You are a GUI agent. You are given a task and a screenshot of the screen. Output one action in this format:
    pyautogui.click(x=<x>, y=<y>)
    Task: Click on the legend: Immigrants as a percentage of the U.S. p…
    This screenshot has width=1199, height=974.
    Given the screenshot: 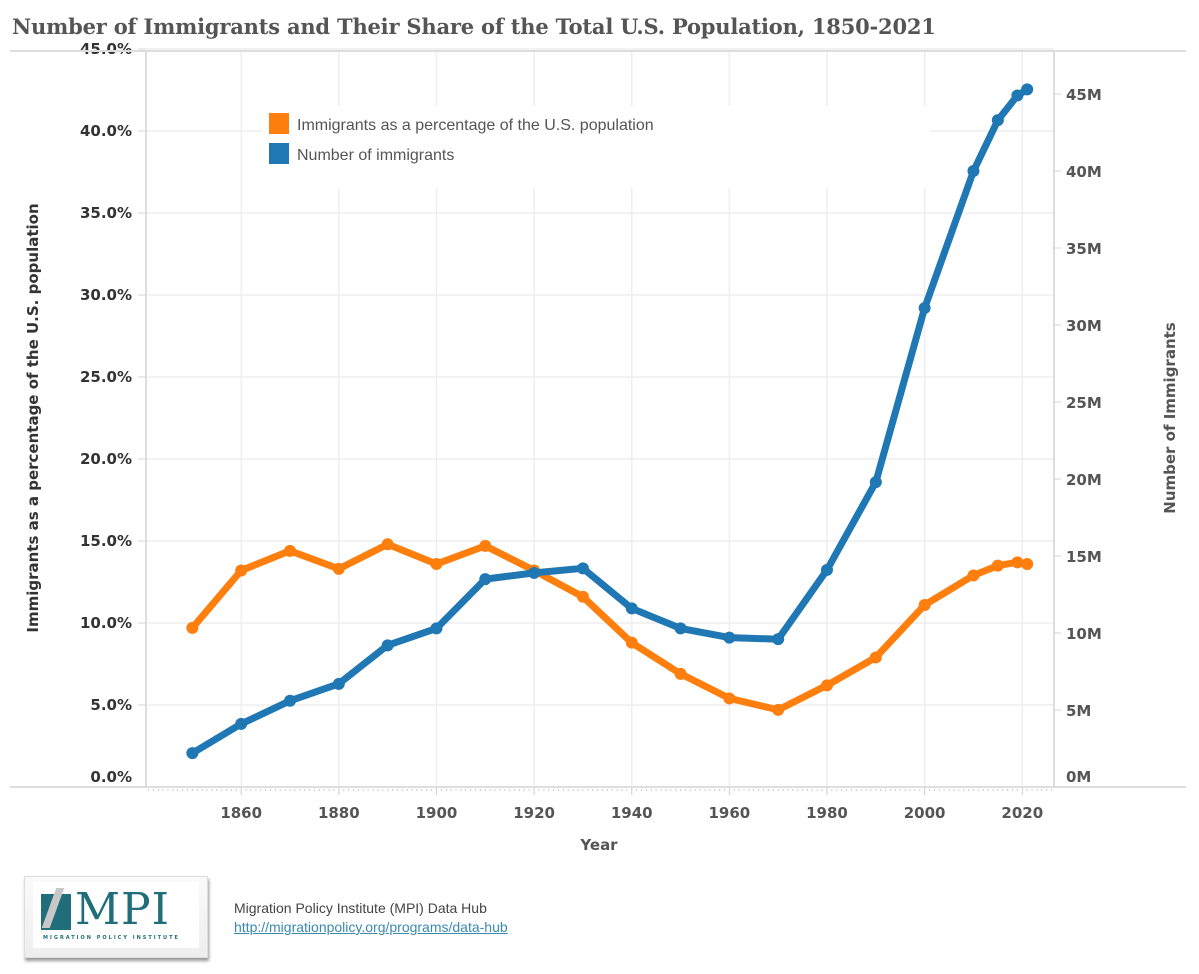 What is the action you would take?
    pyautogui.click(x=596, y=147)
    